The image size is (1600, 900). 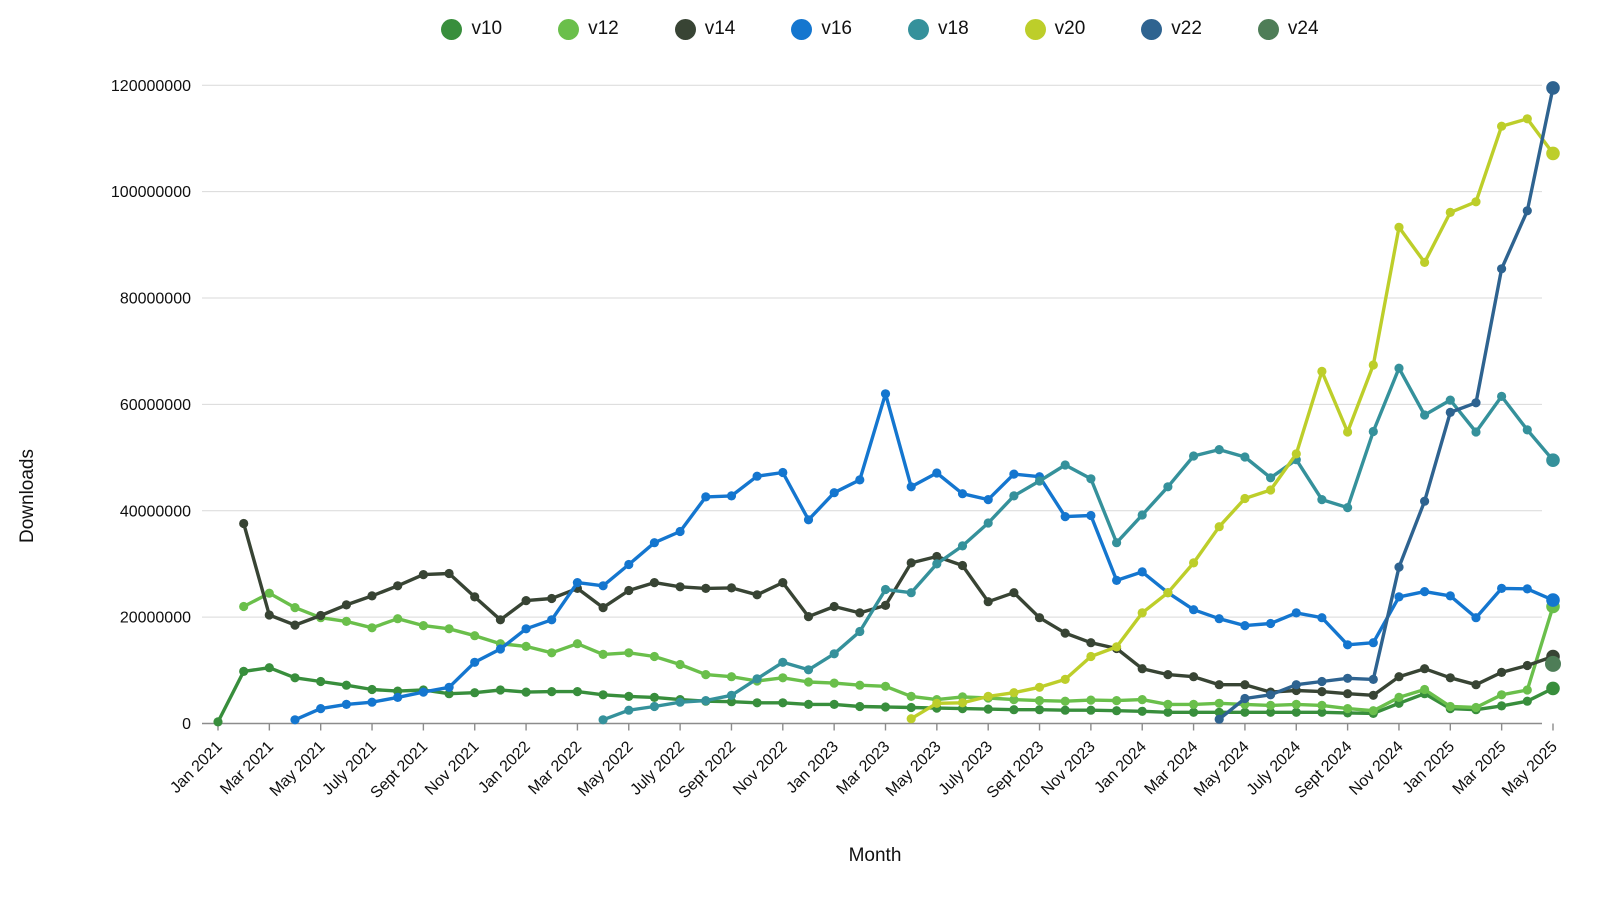 I want to click on legend-item-v24: v24, so click(x=1288, y=29).